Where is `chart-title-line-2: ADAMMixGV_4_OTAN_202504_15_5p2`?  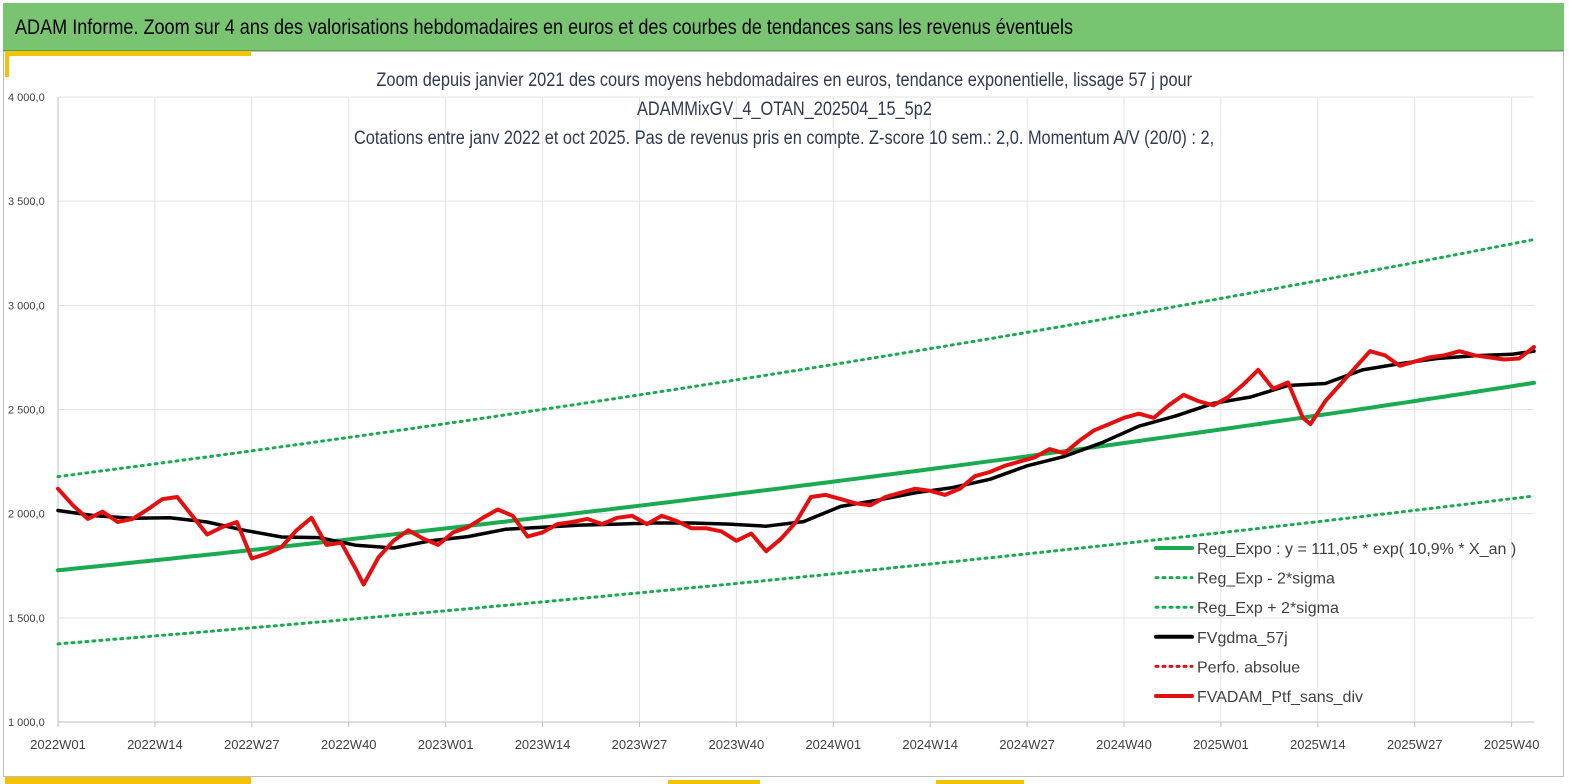
chart-title-line-2: ADAMMixGV_4_OTAN_202504_15_5p2 is located at coordinates (784, 109).